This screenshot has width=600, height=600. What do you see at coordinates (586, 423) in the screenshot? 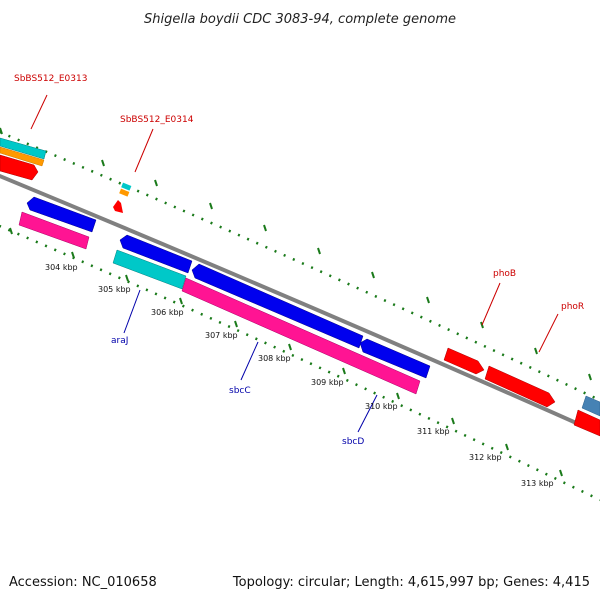
I see `gene-red-edge` at bounding box center [586, 423].